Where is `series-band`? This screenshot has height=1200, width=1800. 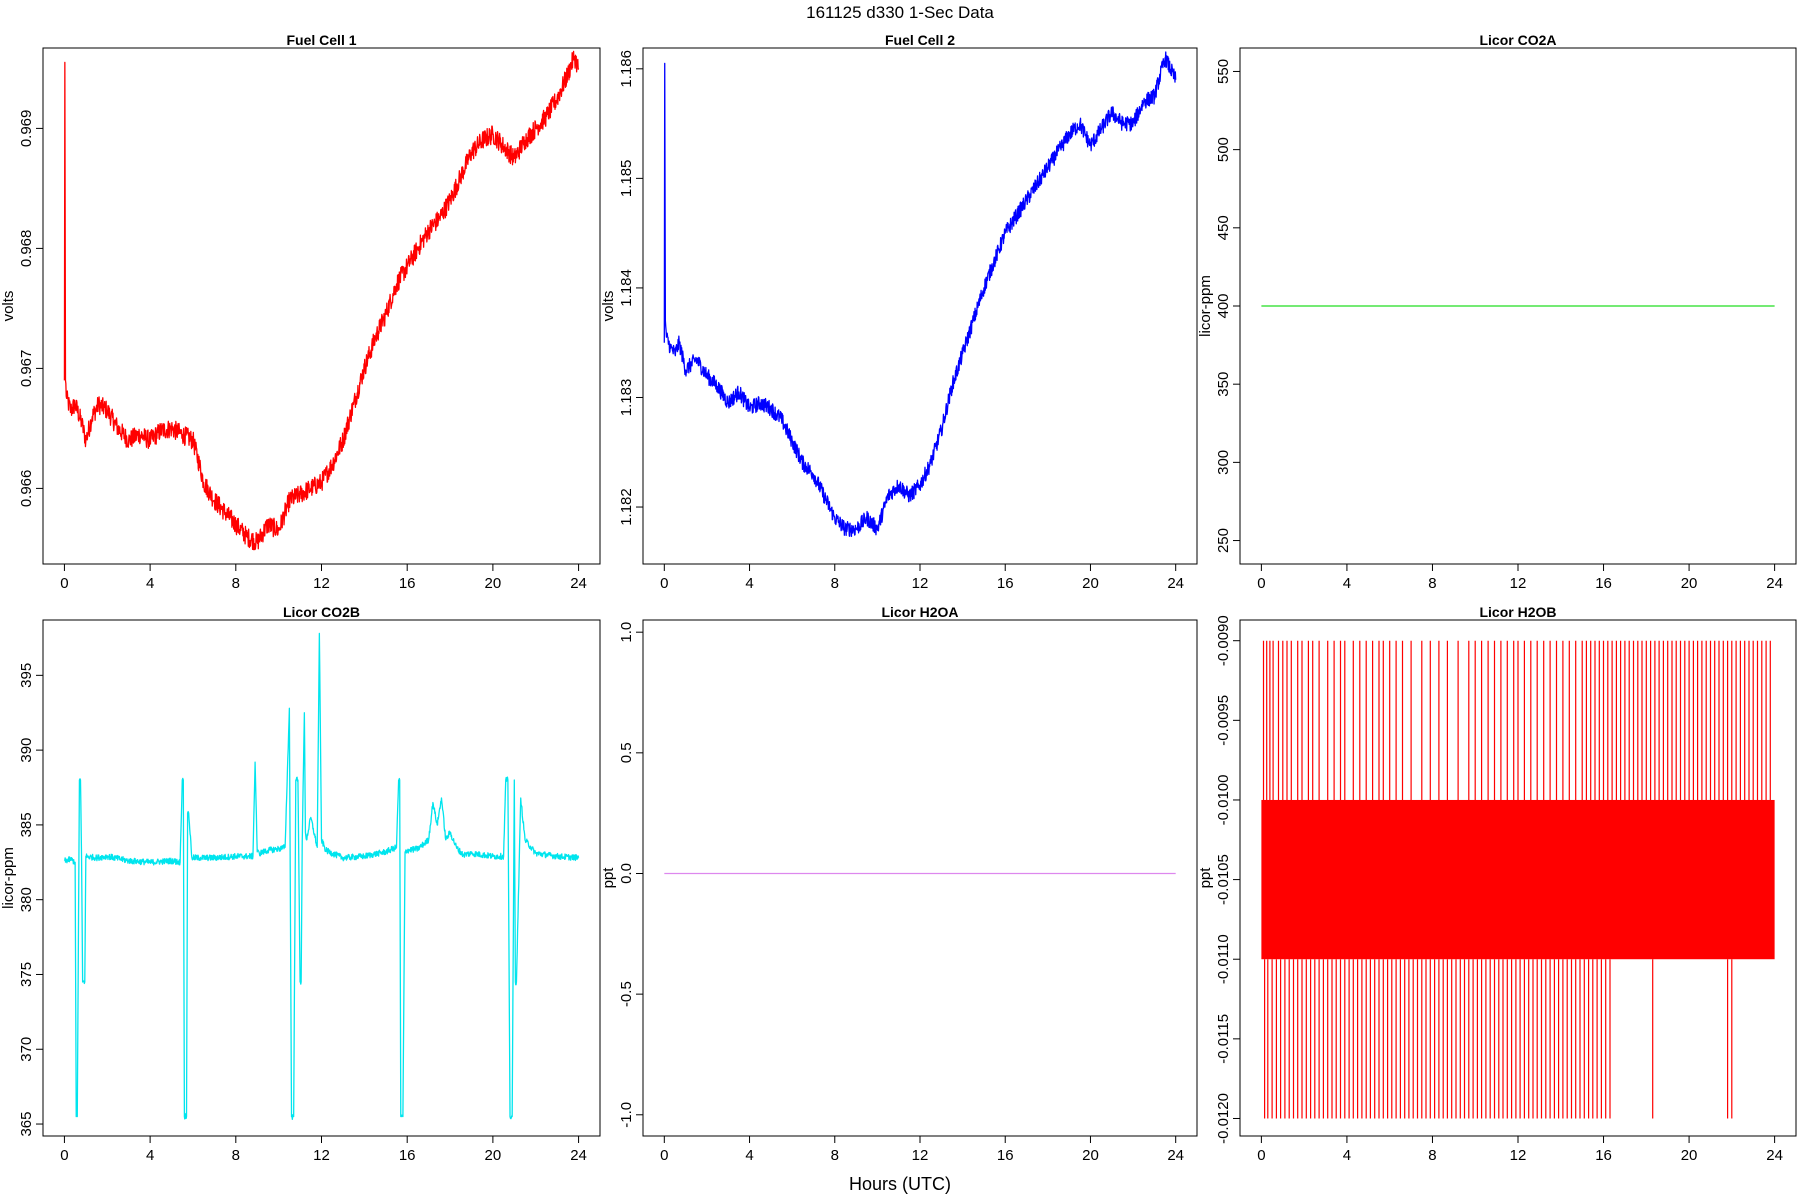
series-band is located at coordinates (1518, 879).